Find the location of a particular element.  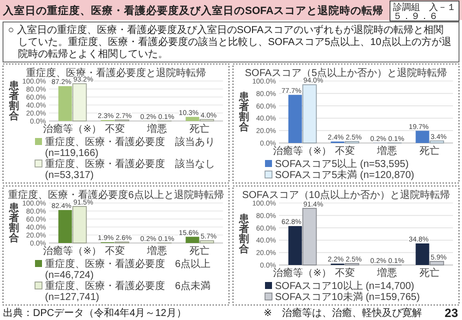

legend-label: 重症度、医療・看護必要度 6点未満 (n=127,741) is located at coordinates (129, 291).